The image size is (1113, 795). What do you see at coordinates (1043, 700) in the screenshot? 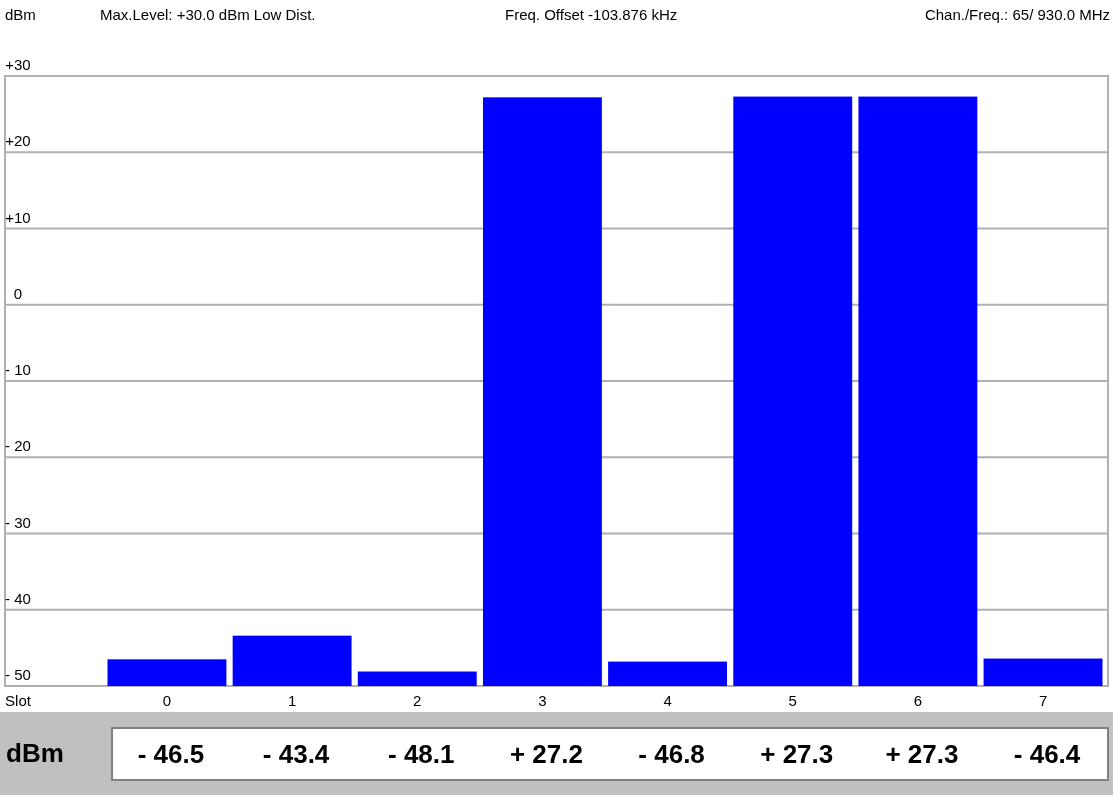
I see `x-tick-label: 7` at bounding box center [1043, 700].